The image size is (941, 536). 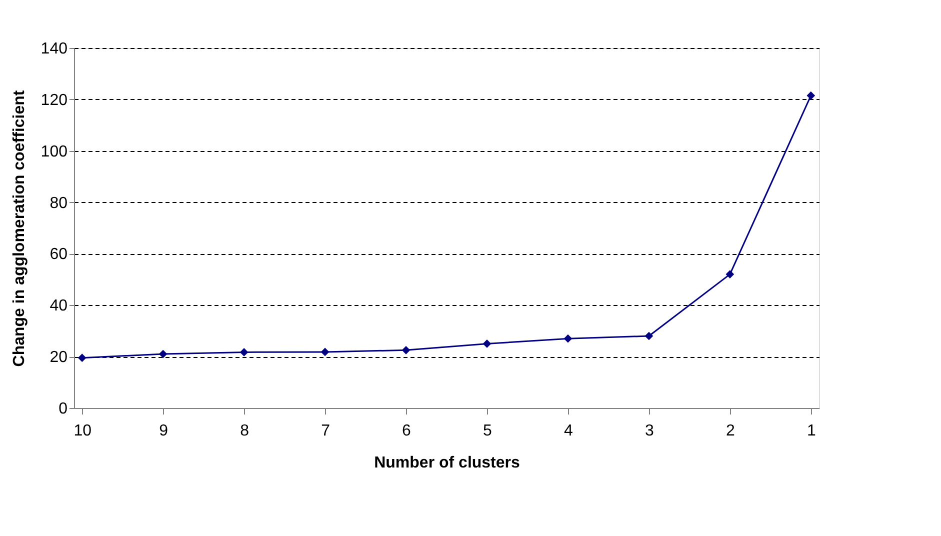 What do you see at coordinates (63, 409) in the screenshot?
I see `y-tick-label: 0` at bounding box center [63, 409].